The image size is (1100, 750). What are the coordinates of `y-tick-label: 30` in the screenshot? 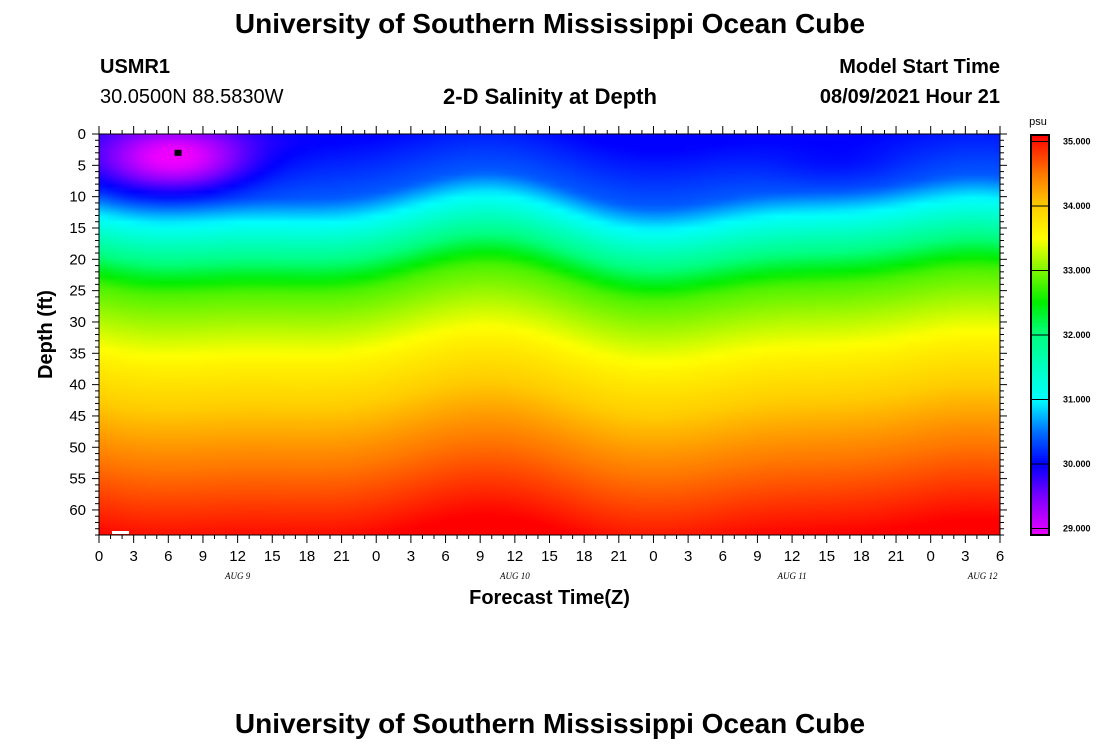 It's located at (77, 322).